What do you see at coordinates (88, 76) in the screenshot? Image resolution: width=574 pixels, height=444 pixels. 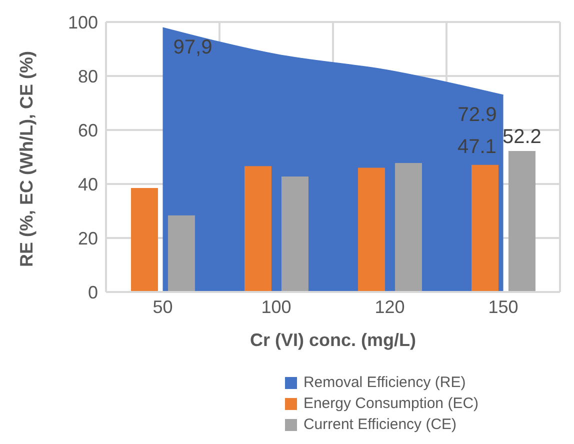 I see `y-tick-label: 80` at bounding box center [88, 76].